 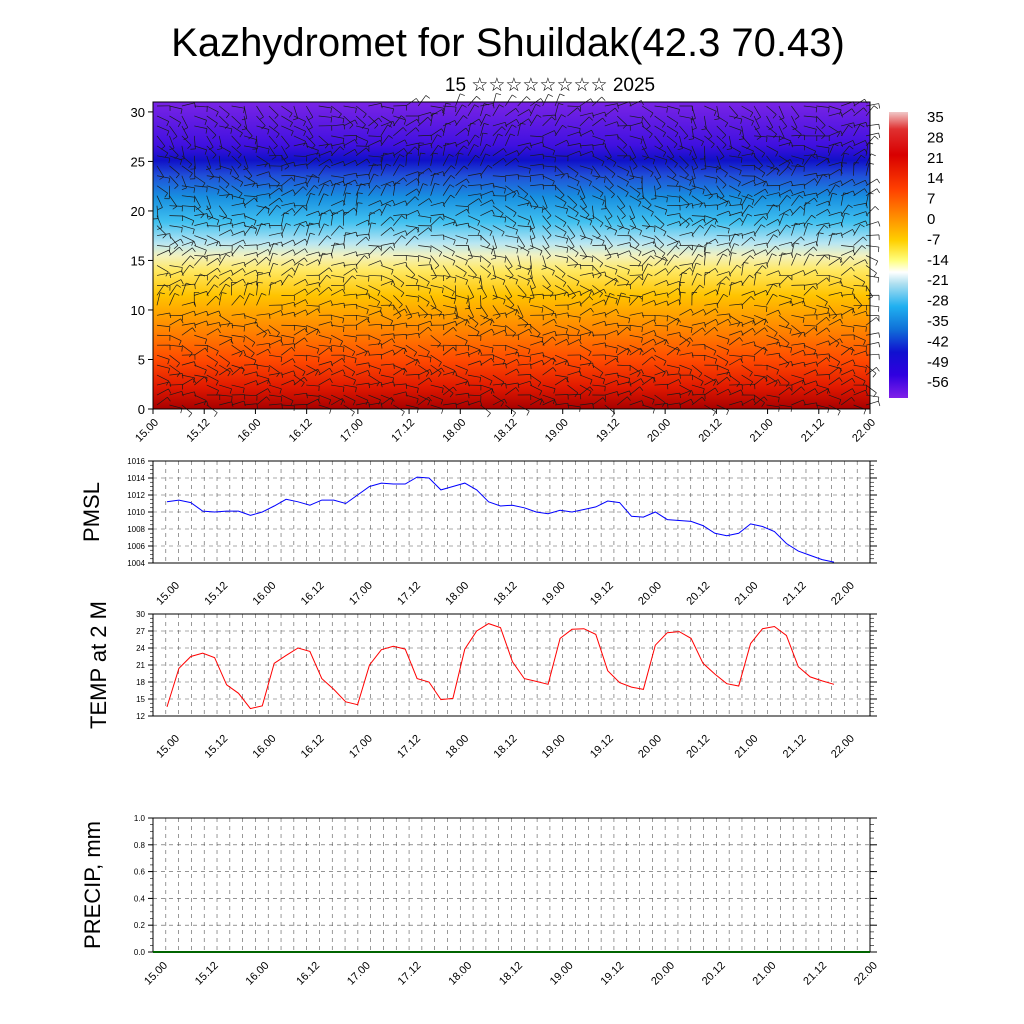 What do you see at coordinates (511, 974) in the screenshot?
I see `x-tick-label: 18.12` at bounding box center [511, 974].